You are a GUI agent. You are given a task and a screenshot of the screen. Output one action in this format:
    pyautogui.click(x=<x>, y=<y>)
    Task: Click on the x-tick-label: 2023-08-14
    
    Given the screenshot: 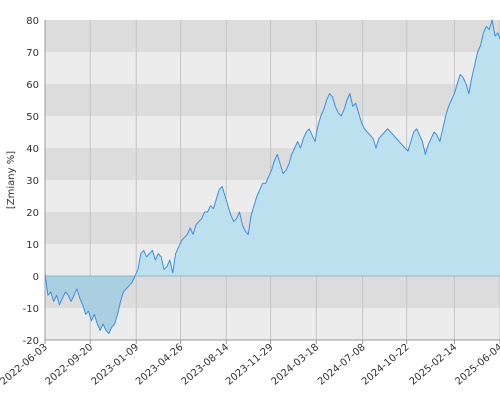 What is the action you would take?
    pyautogui.click(x=206, y=365)
    